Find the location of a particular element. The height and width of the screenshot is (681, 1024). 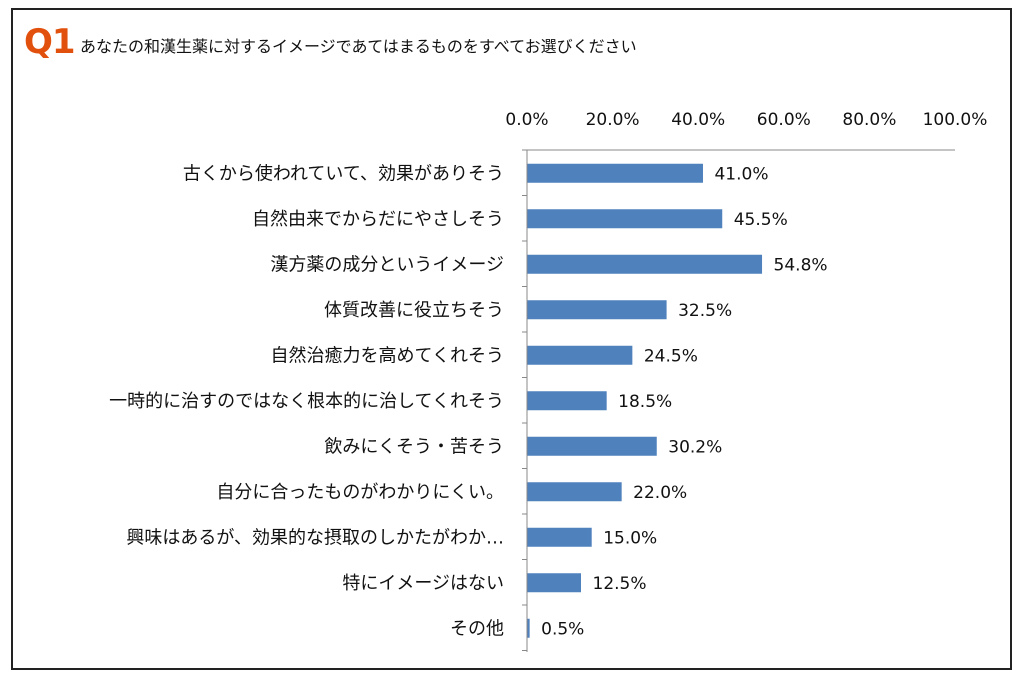

data-label: 32.5% is located at coordinates (705, 311).